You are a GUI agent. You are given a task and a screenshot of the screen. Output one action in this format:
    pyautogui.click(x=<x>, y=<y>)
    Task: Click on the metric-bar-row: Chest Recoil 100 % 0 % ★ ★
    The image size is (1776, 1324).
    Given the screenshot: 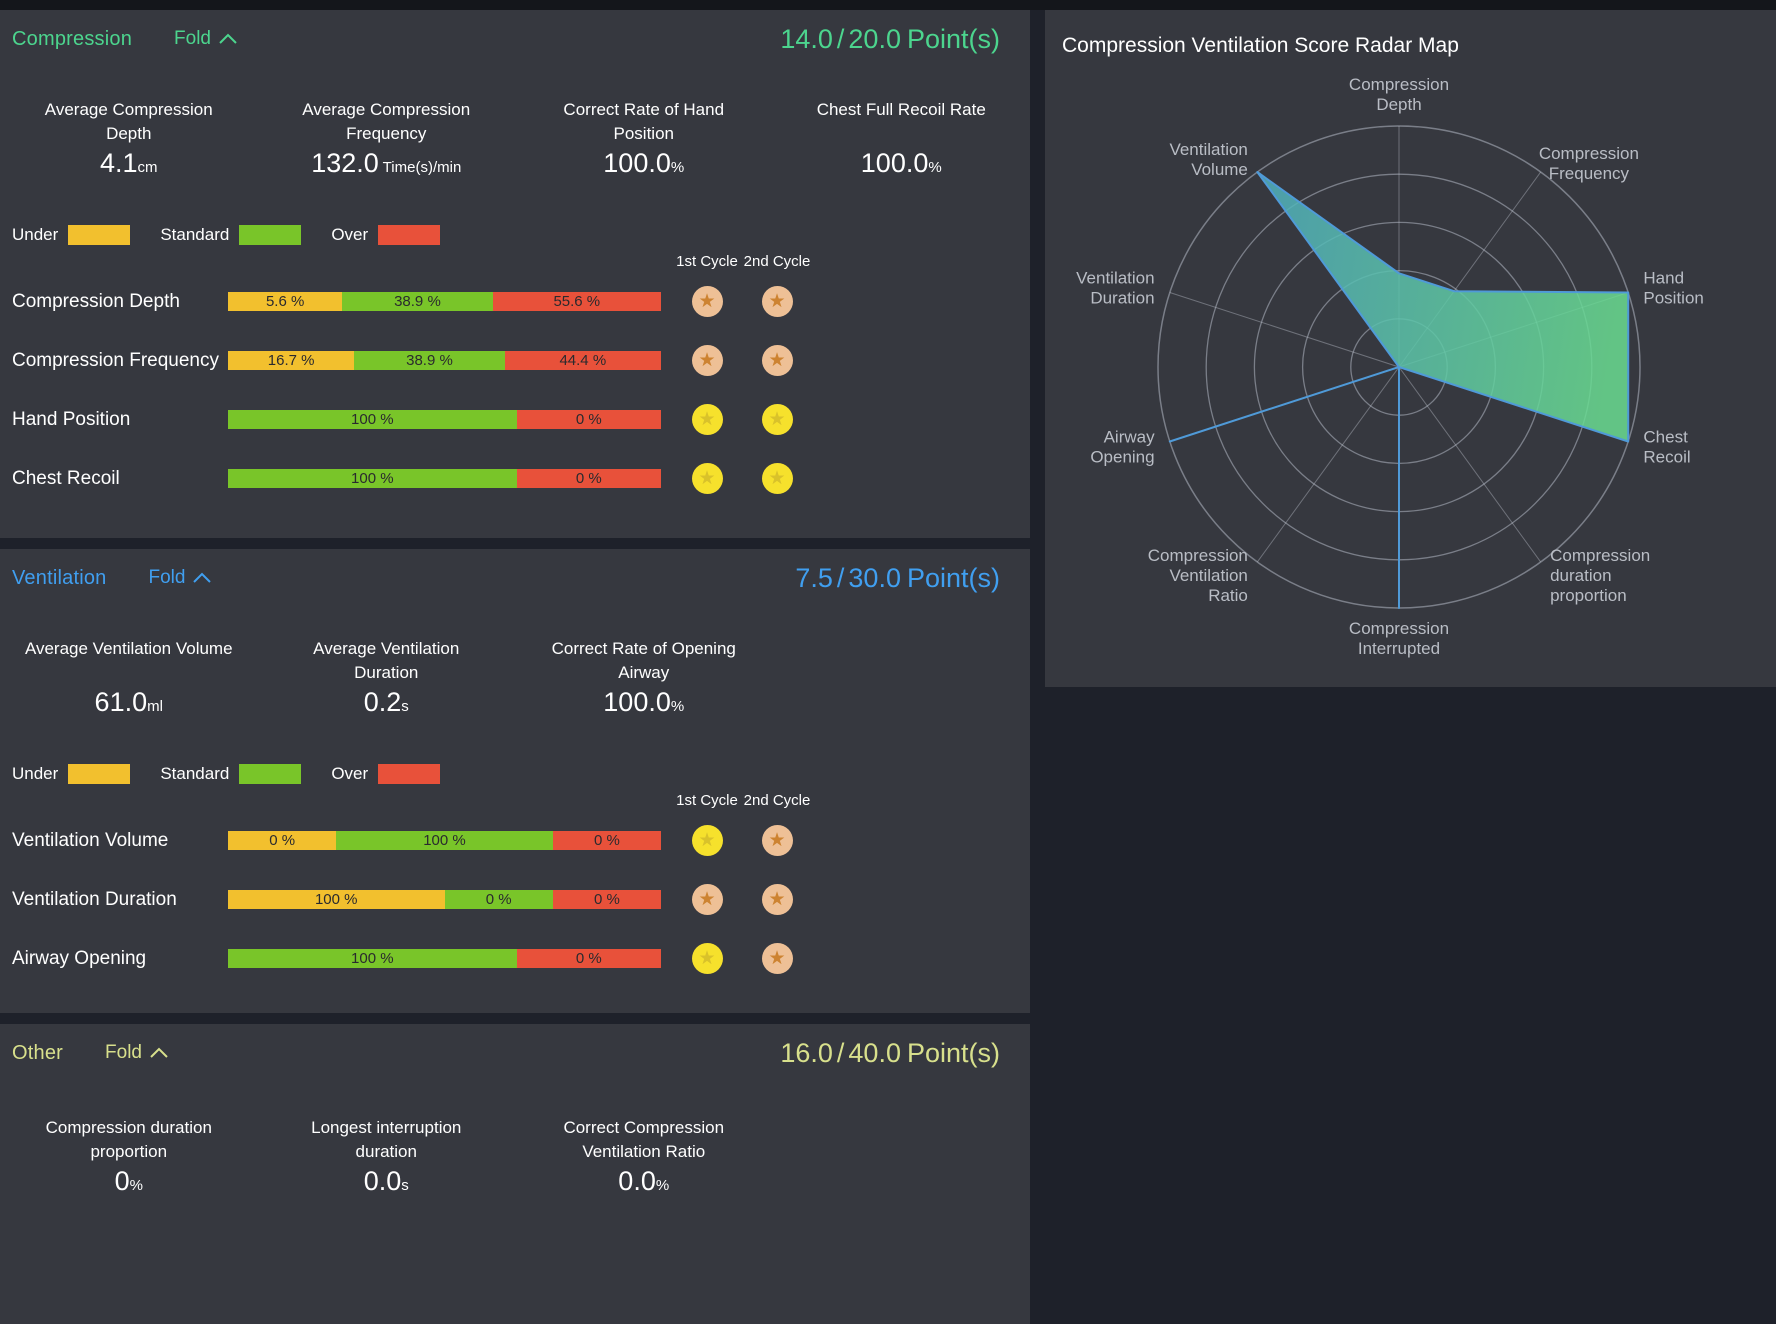 What is the action you would take?
    pyautogui.click(x=515, y=478)
    